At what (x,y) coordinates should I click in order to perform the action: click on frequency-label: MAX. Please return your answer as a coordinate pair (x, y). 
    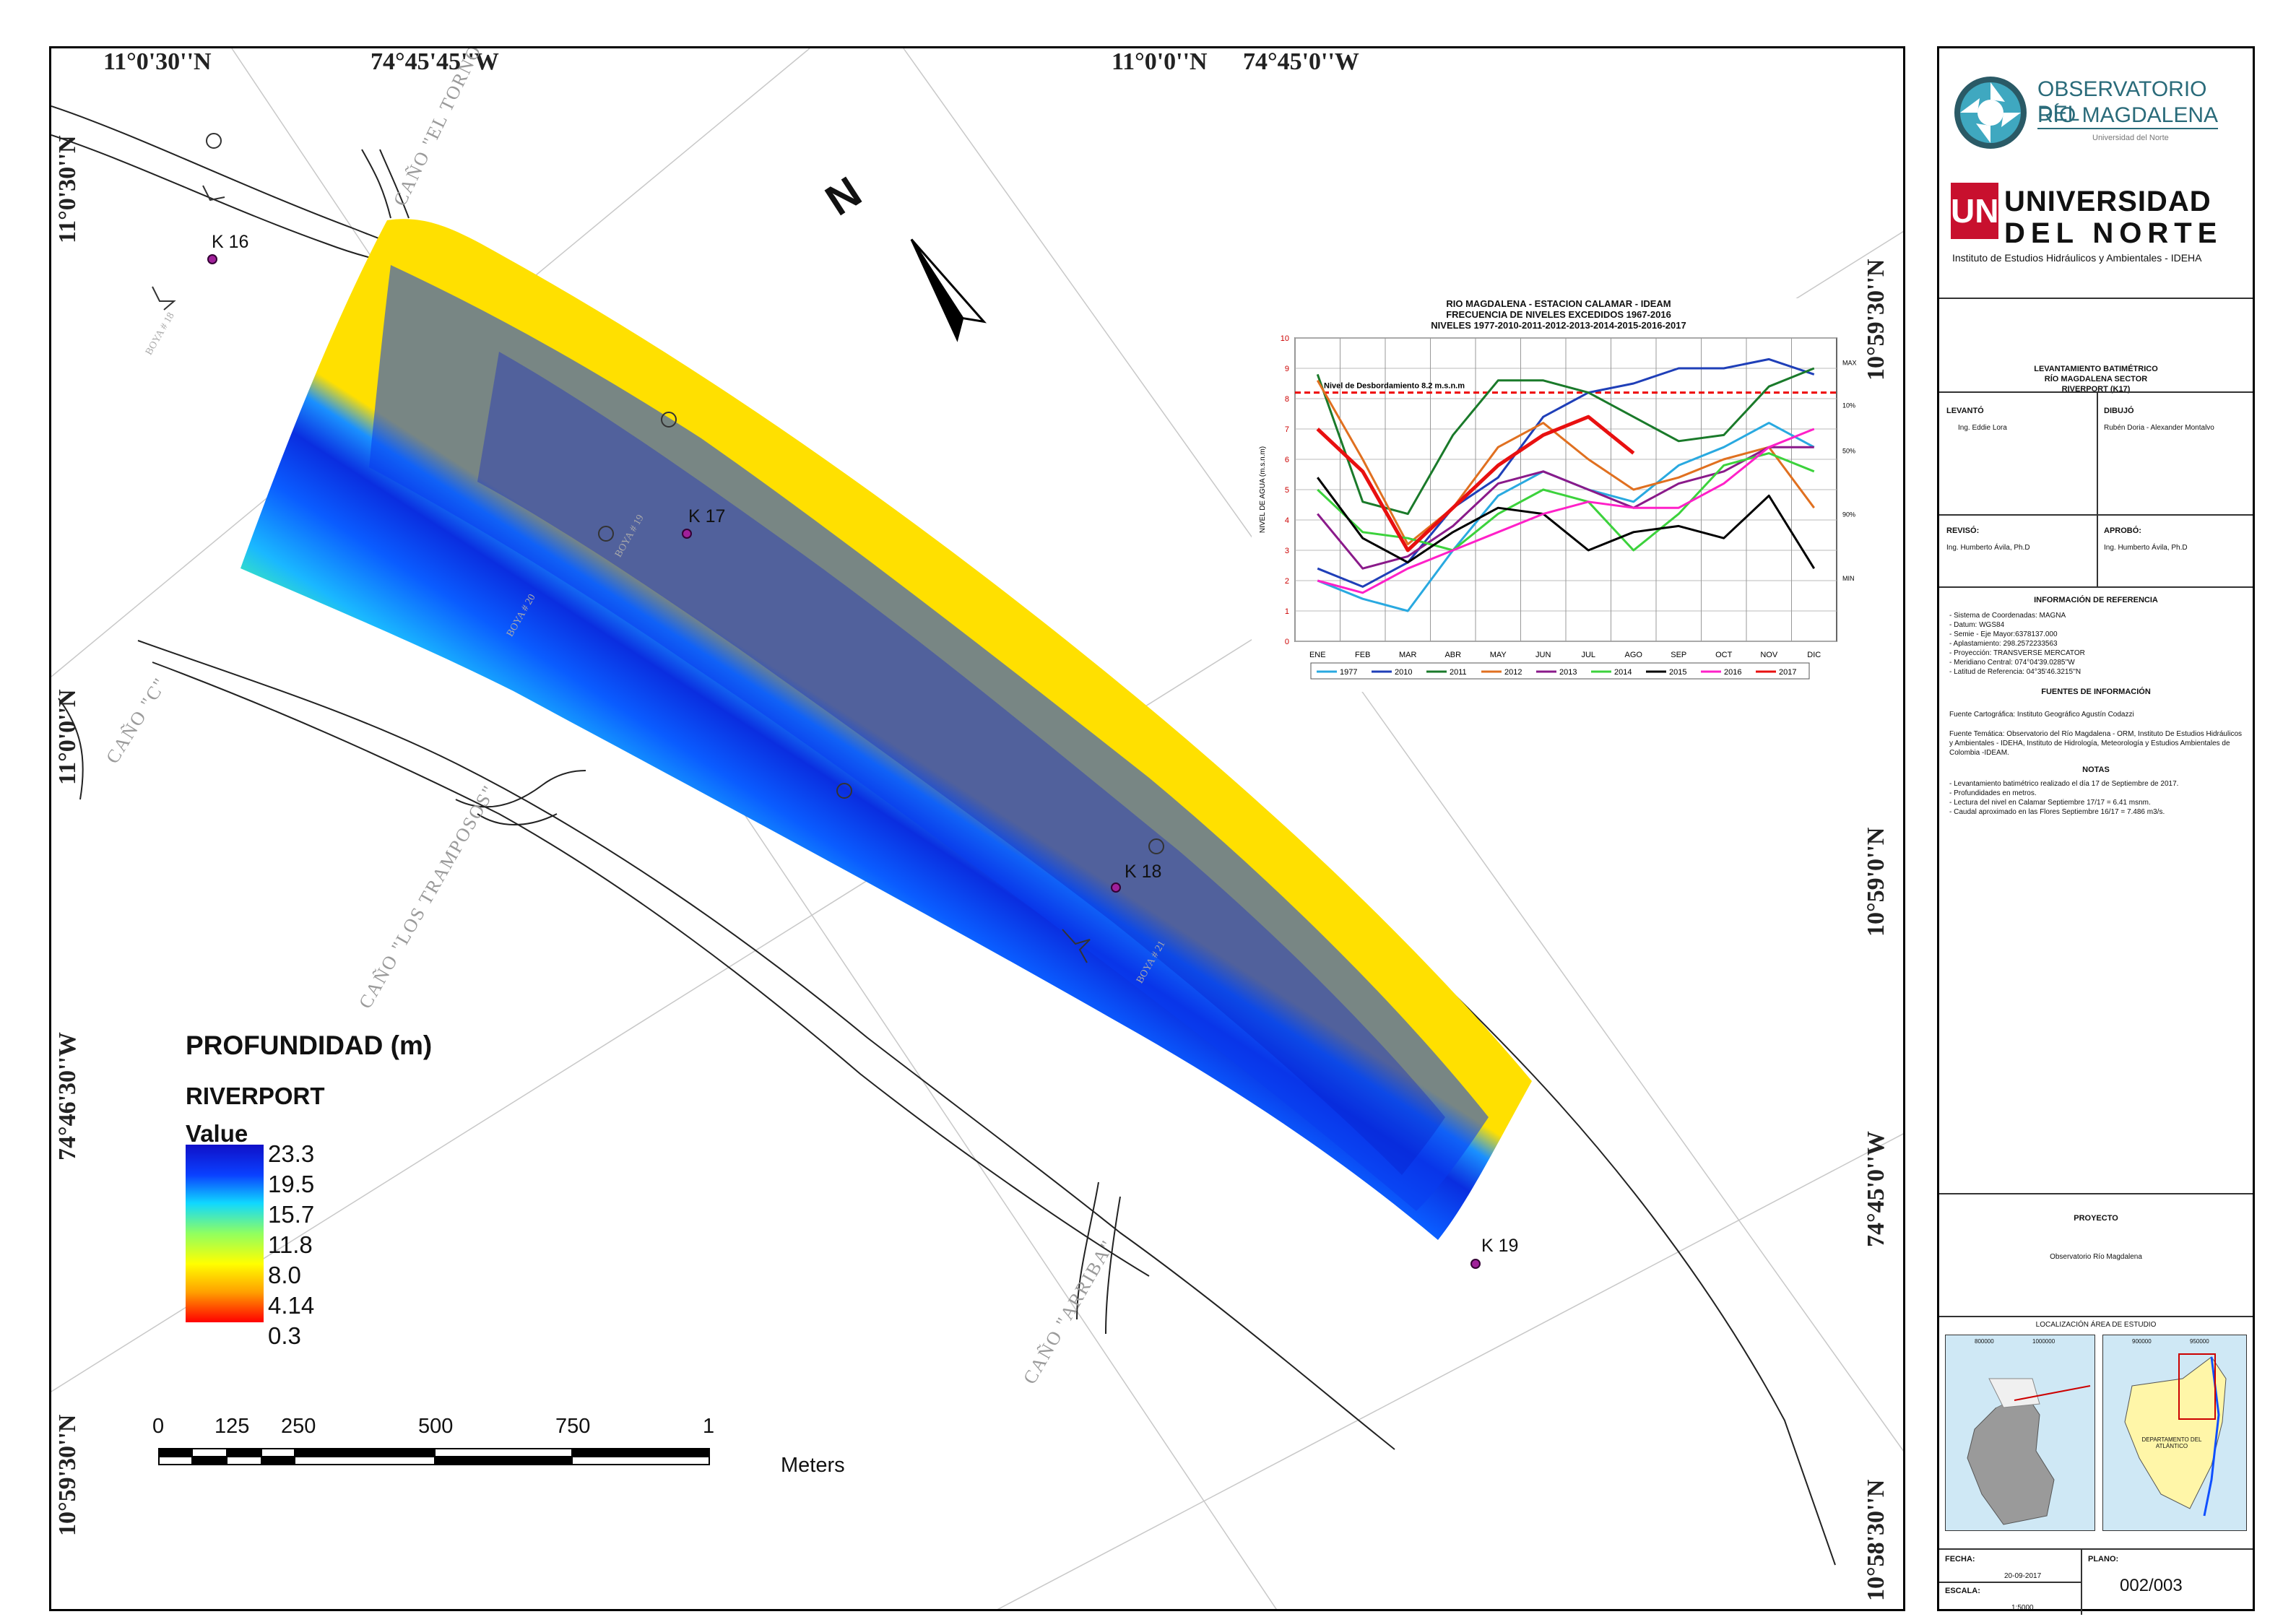
    Looking at the image, I should click on (1849, 364).